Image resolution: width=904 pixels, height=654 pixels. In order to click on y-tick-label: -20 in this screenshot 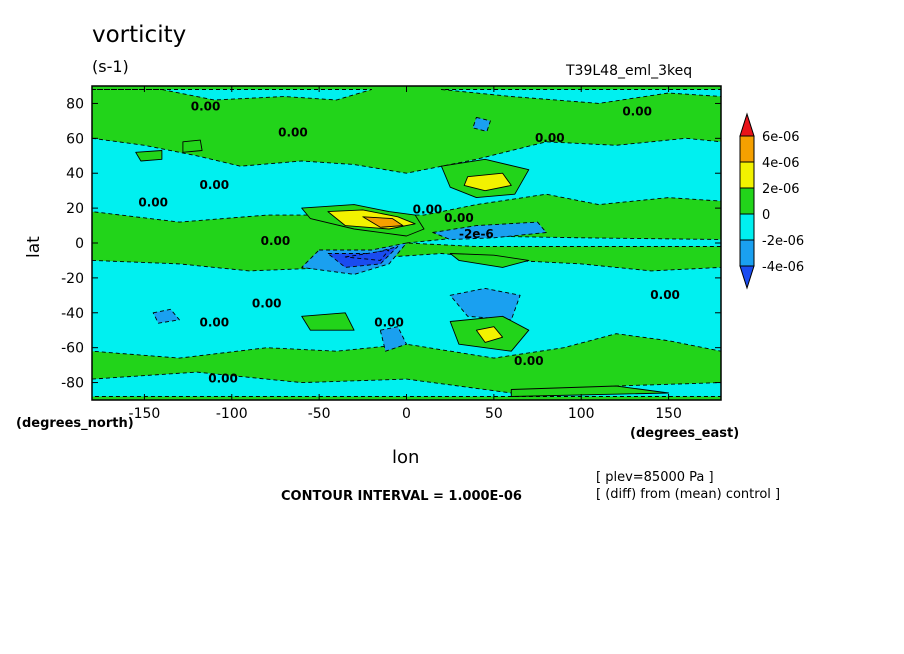, I will do `click(72, 279)`.